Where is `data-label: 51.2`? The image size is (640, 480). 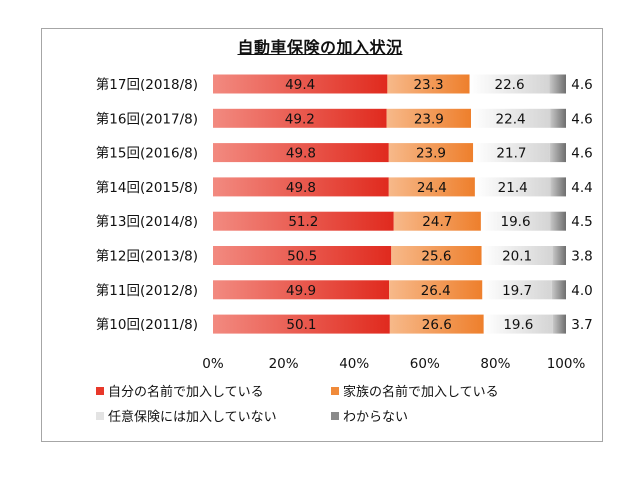 data-label: 51.2 is located at coordinates (303, 222).